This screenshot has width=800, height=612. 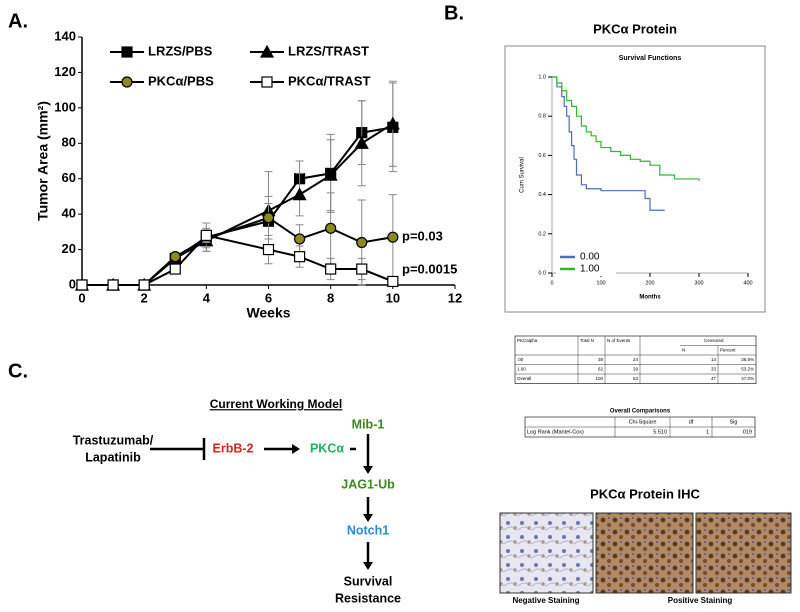 I want to click on y-tick-label: 80, so click(x=69, y=142).